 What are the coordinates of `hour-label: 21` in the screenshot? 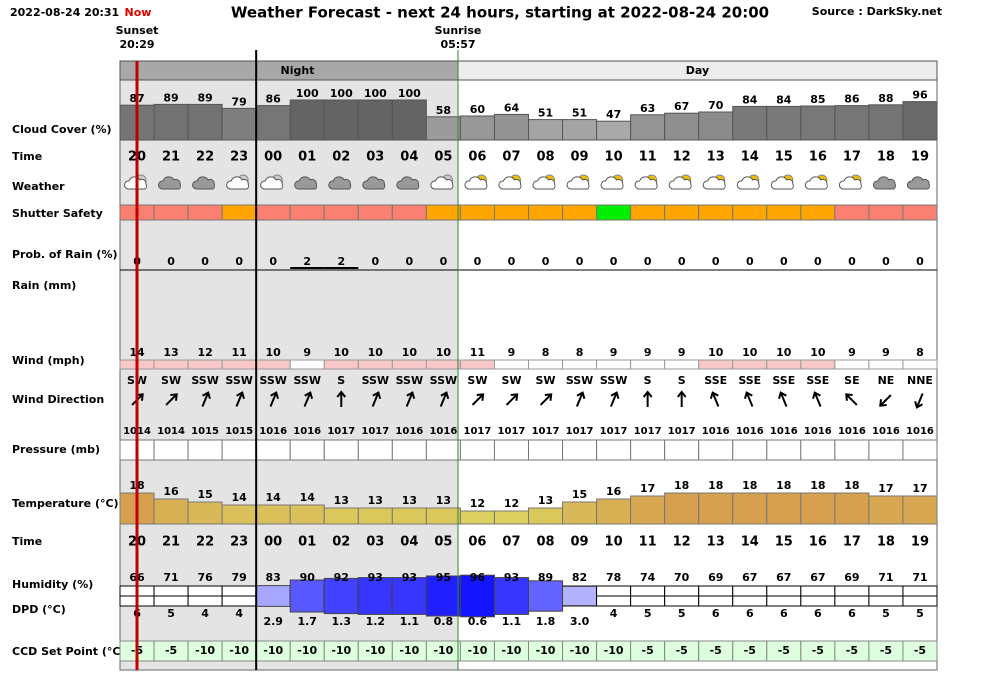 It's located at (171, 157).